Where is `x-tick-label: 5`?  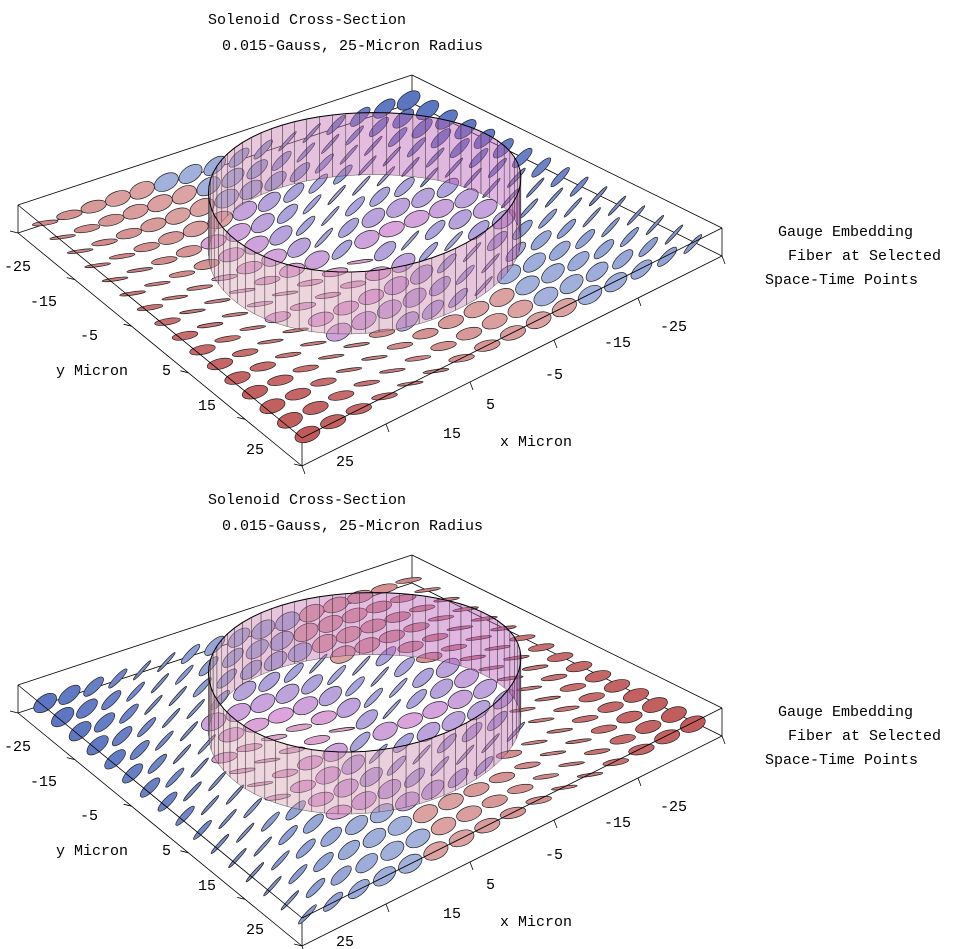 x-tick-label: 5 is located at coordinates (490, 885).